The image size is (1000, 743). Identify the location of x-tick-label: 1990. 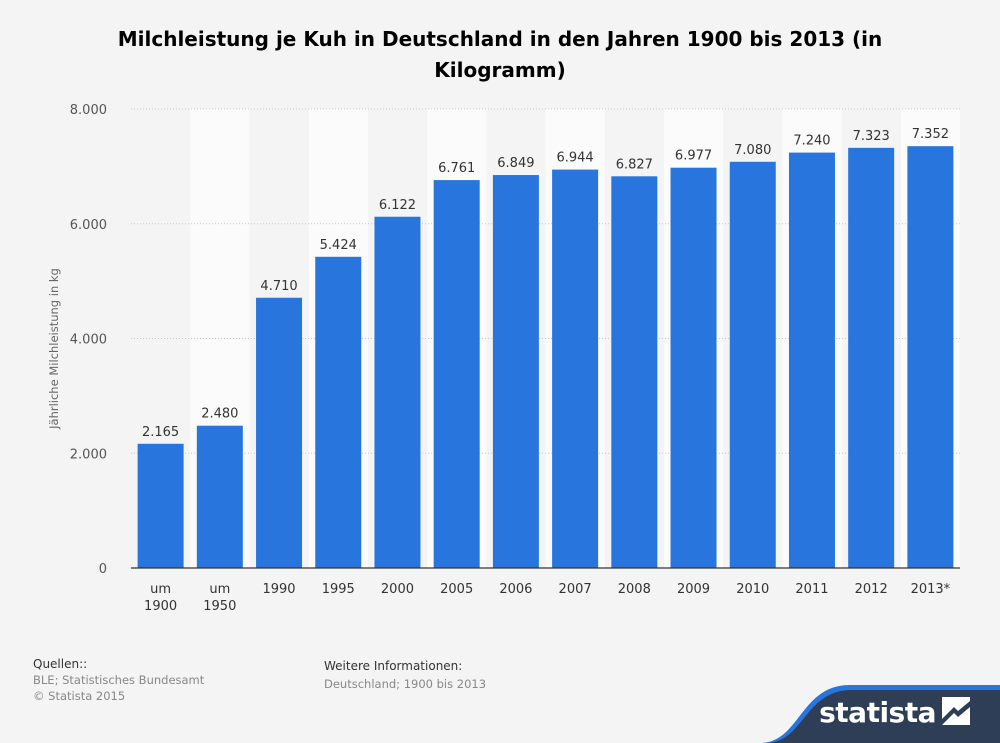
(278, 589).